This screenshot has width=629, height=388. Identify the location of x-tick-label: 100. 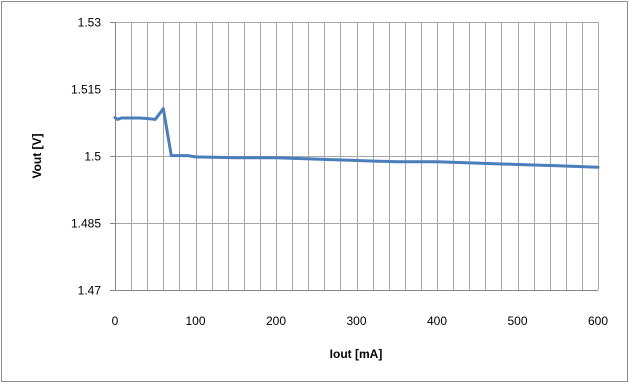
(195, 321).